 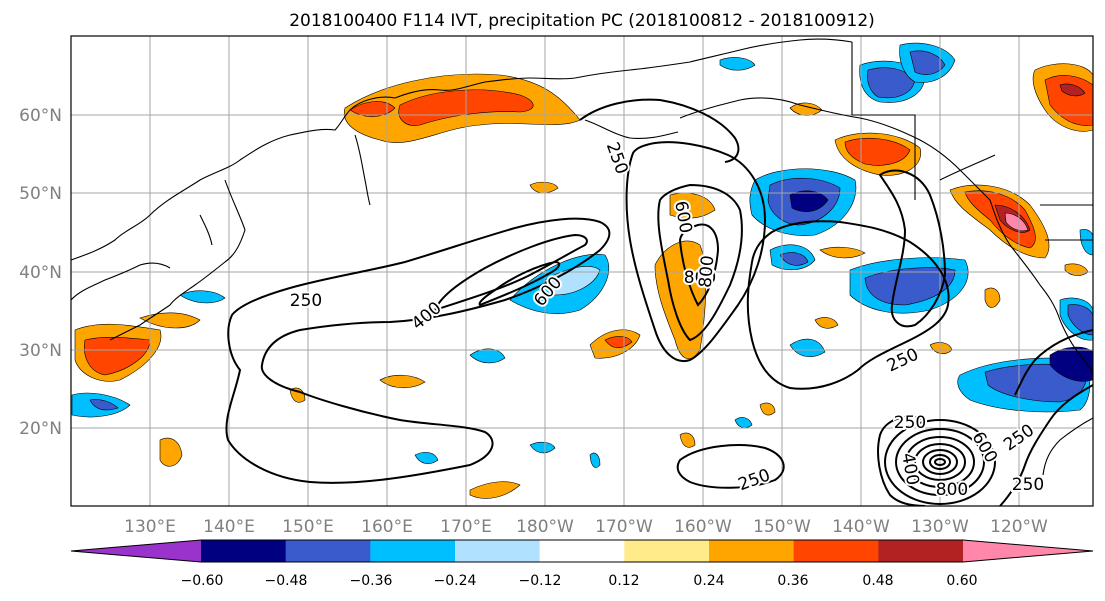 What do you see at coordinates (455, 581) in the screenshot?
I see `colorbar-tick-label: −0.24` at bounding box center [455, 581].